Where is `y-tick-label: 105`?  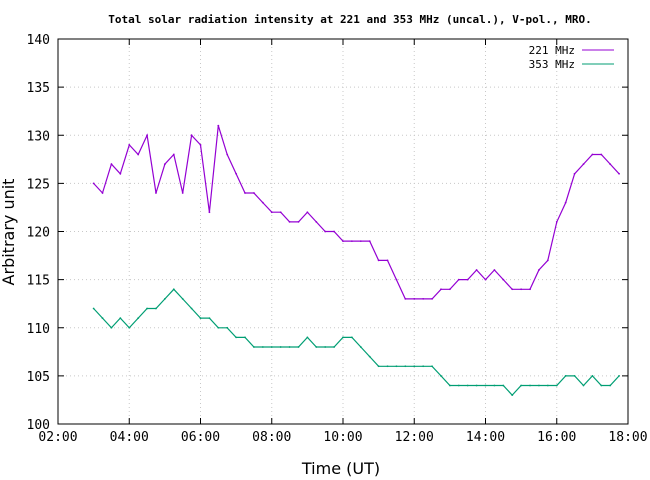 y-tick-label: 105 is located at coordinates (38, 377).